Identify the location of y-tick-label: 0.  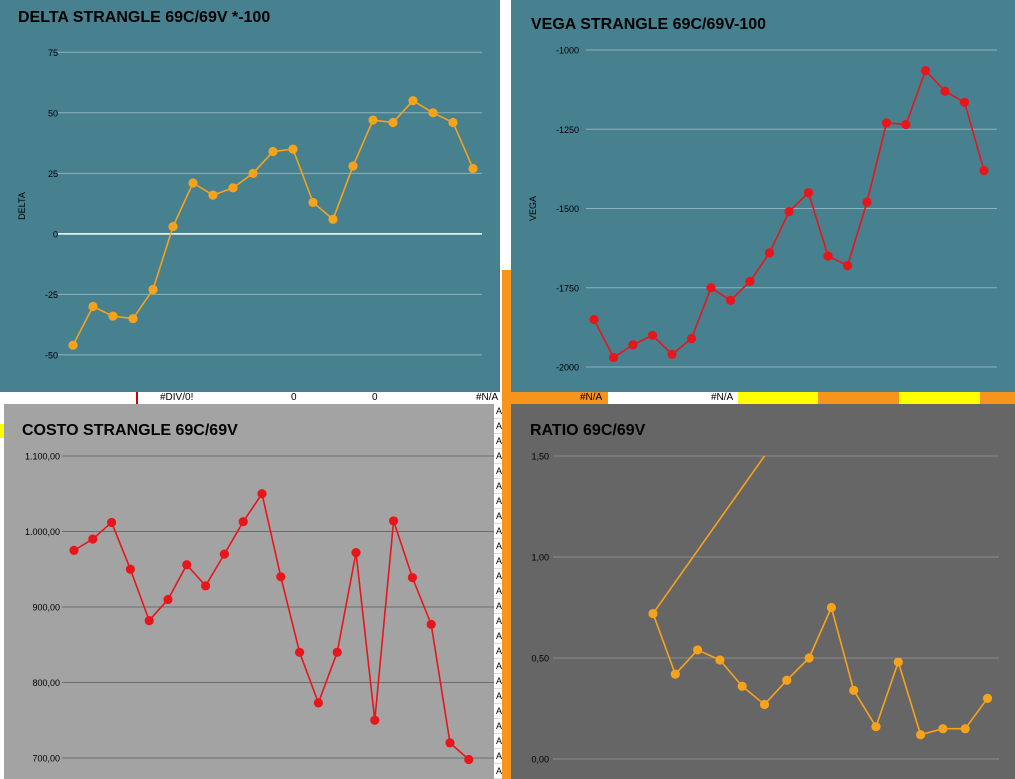
(55, 234).